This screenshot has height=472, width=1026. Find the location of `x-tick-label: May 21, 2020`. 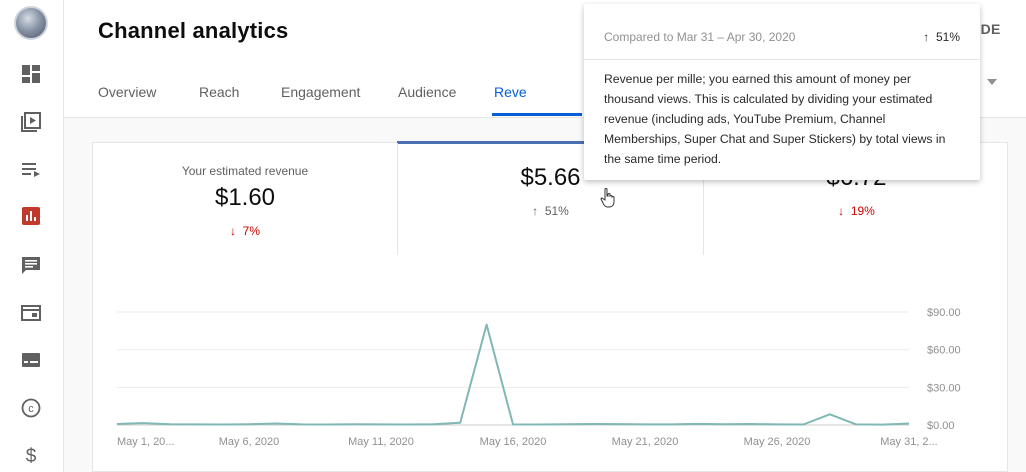

x-tick-label: May 21, 2020 is located at coordinates (645, 442).